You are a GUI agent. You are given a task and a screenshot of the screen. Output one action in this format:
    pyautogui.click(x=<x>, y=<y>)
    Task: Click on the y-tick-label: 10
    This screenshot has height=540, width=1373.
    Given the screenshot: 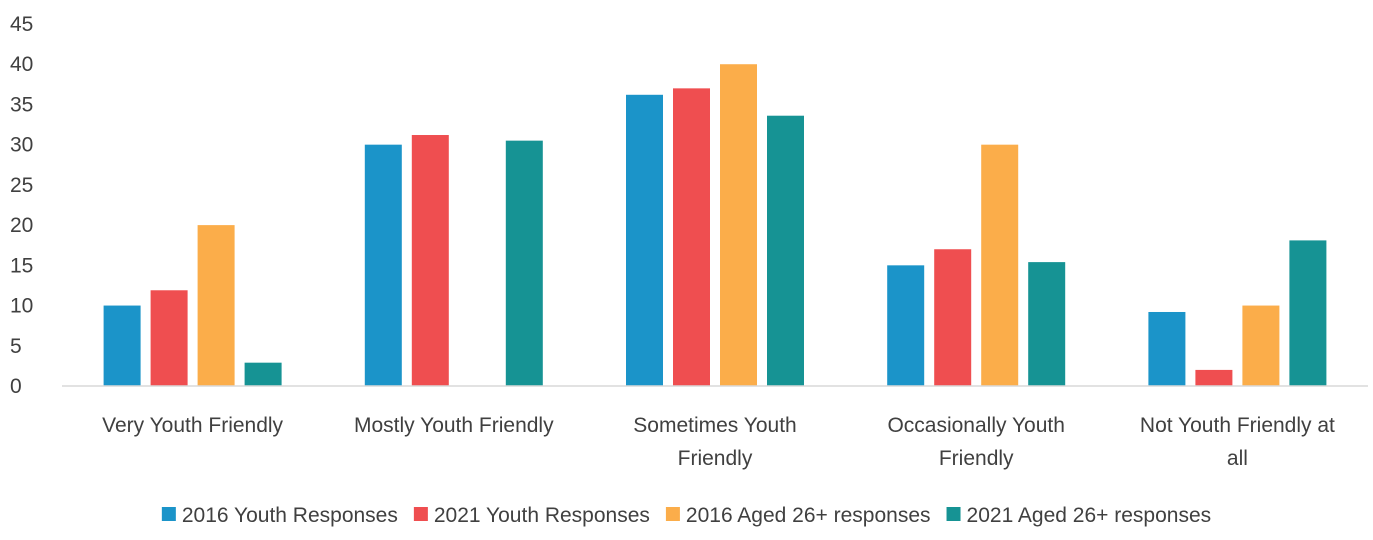 What is the action you would take?
    pyautogui.click(x=21, y=306)
    